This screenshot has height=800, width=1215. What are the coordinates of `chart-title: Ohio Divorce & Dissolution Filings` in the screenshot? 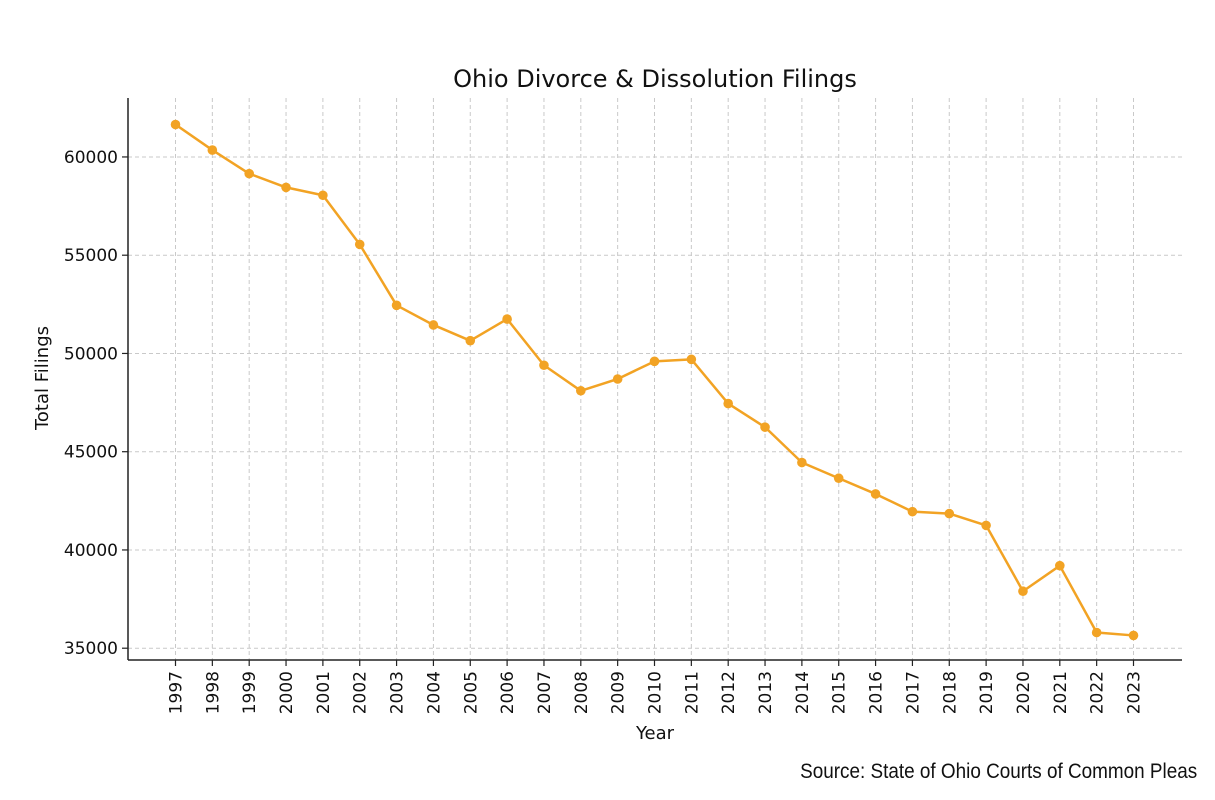 It's located at (655, 79).